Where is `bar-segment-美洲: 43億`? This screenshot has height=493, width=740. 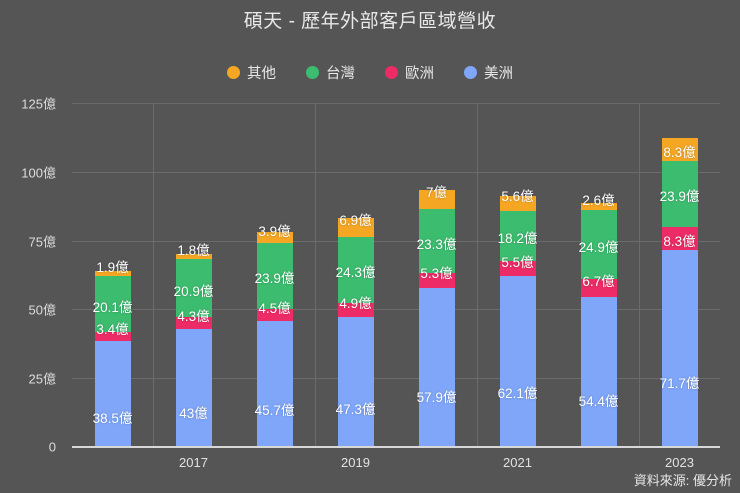 bar-segment-美洲: 43億 is located at coordinates (193, 387).